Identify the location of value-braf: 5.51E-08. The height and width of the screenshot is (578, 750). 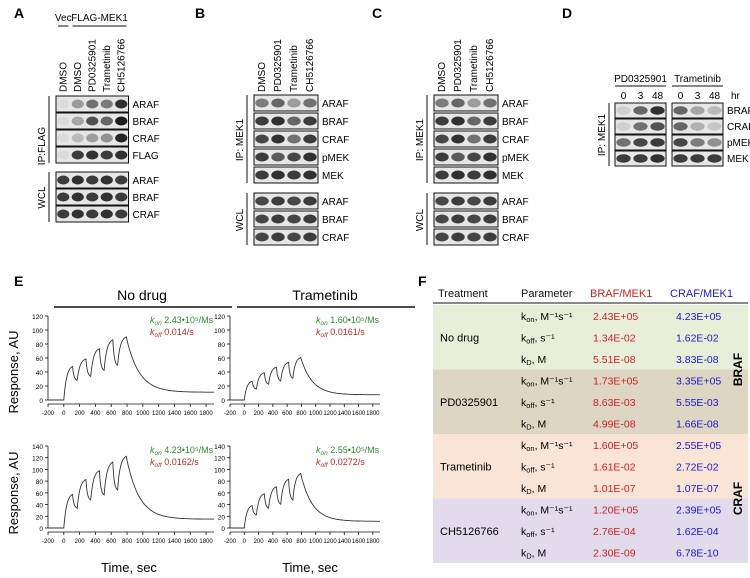
(614, 360).